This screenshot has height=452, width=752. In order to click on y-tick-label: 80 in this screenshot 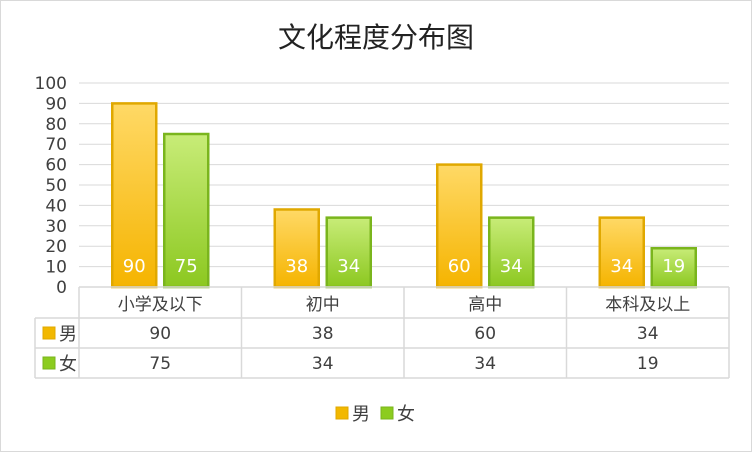, I will do `click(56, 125)`.